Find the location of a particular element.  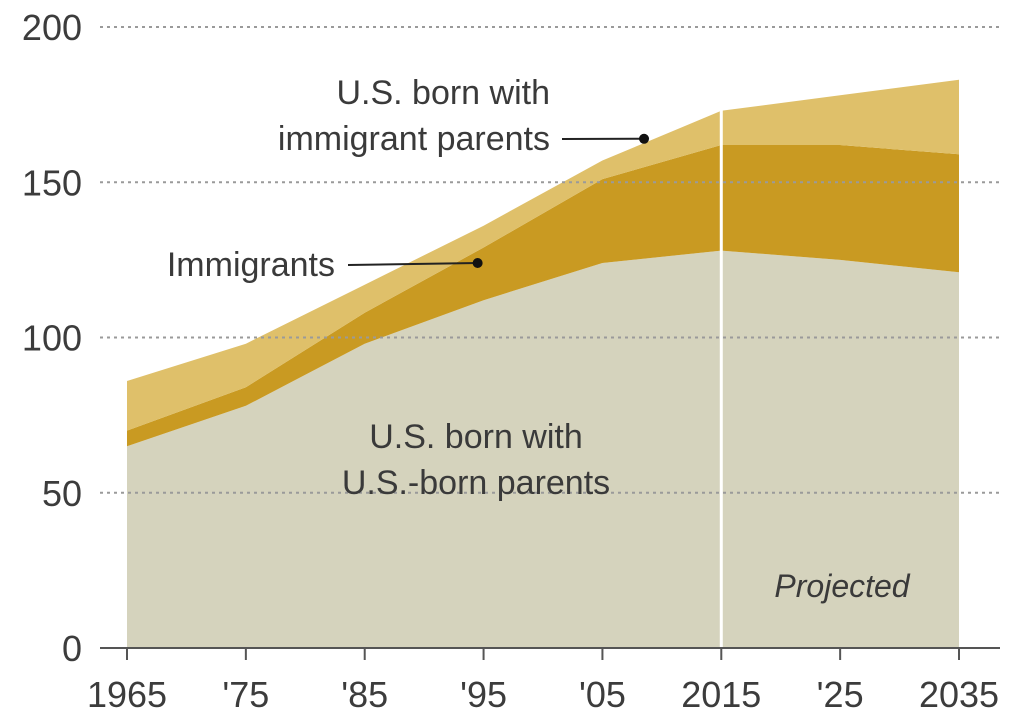

x-tick-label-2005: '05 is located at coordinates (602, 694).